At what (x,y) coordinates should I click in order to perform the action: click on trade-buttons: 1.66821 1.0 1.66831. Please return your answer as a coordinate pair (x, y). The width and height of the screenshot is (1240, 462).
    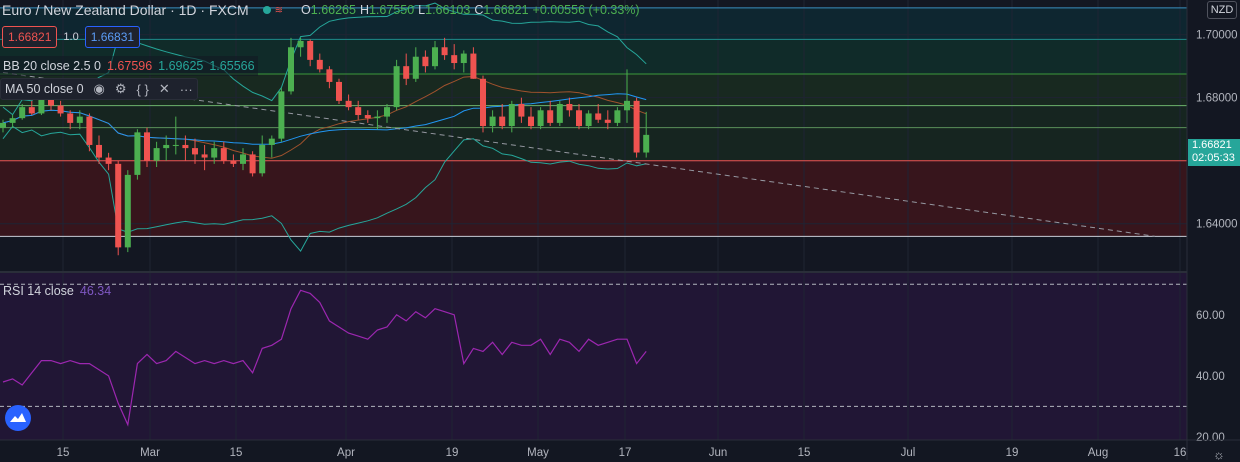
    Looking at the image, I should click on (71, 37).